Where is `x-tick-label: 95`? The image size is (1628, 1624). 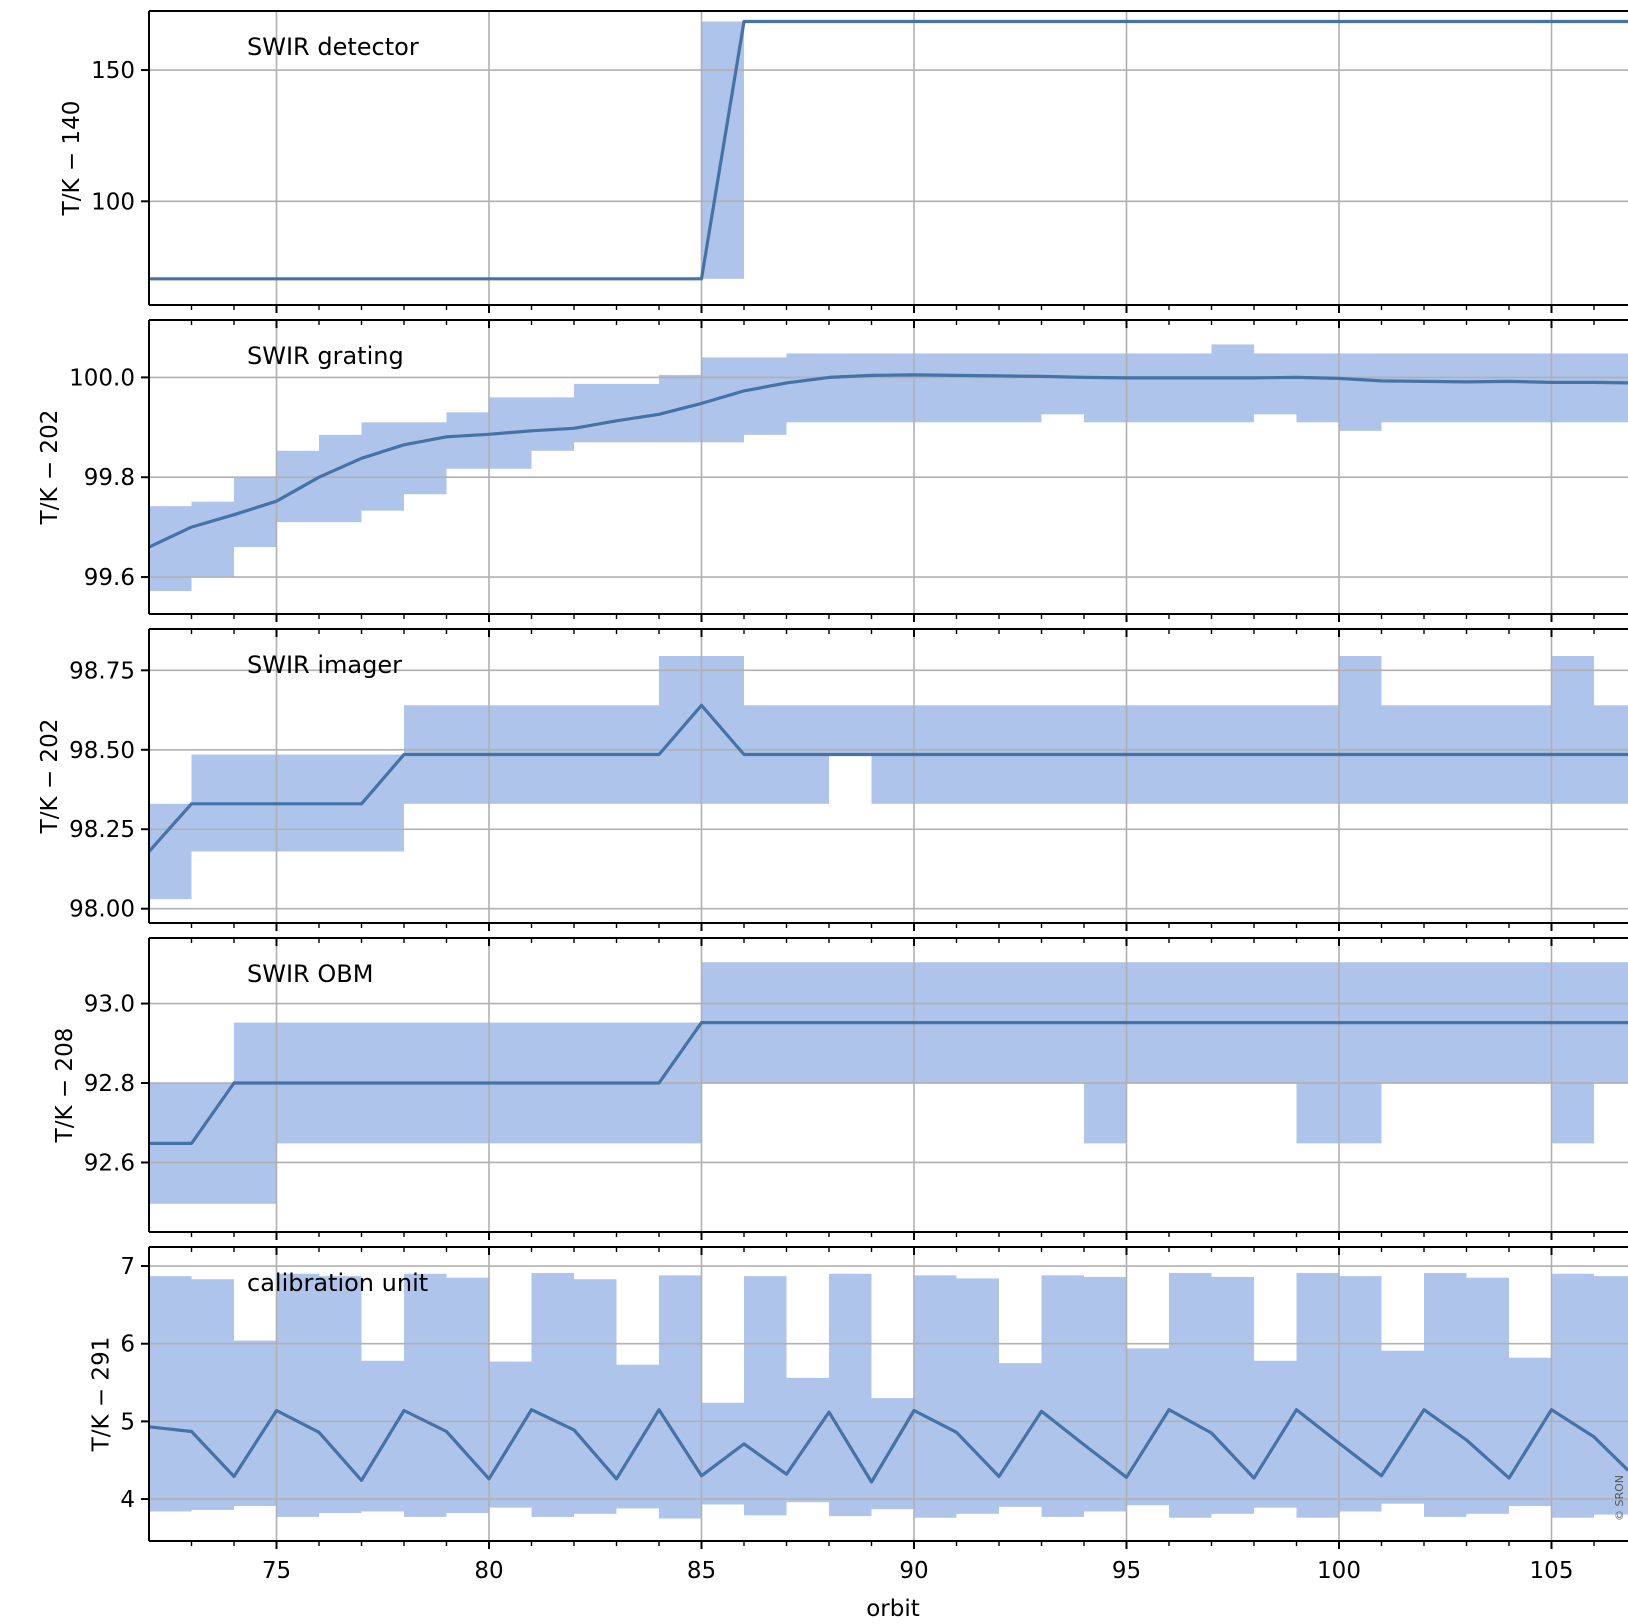
x-tick-label: 95 is located at coordinates (1126, 1571).